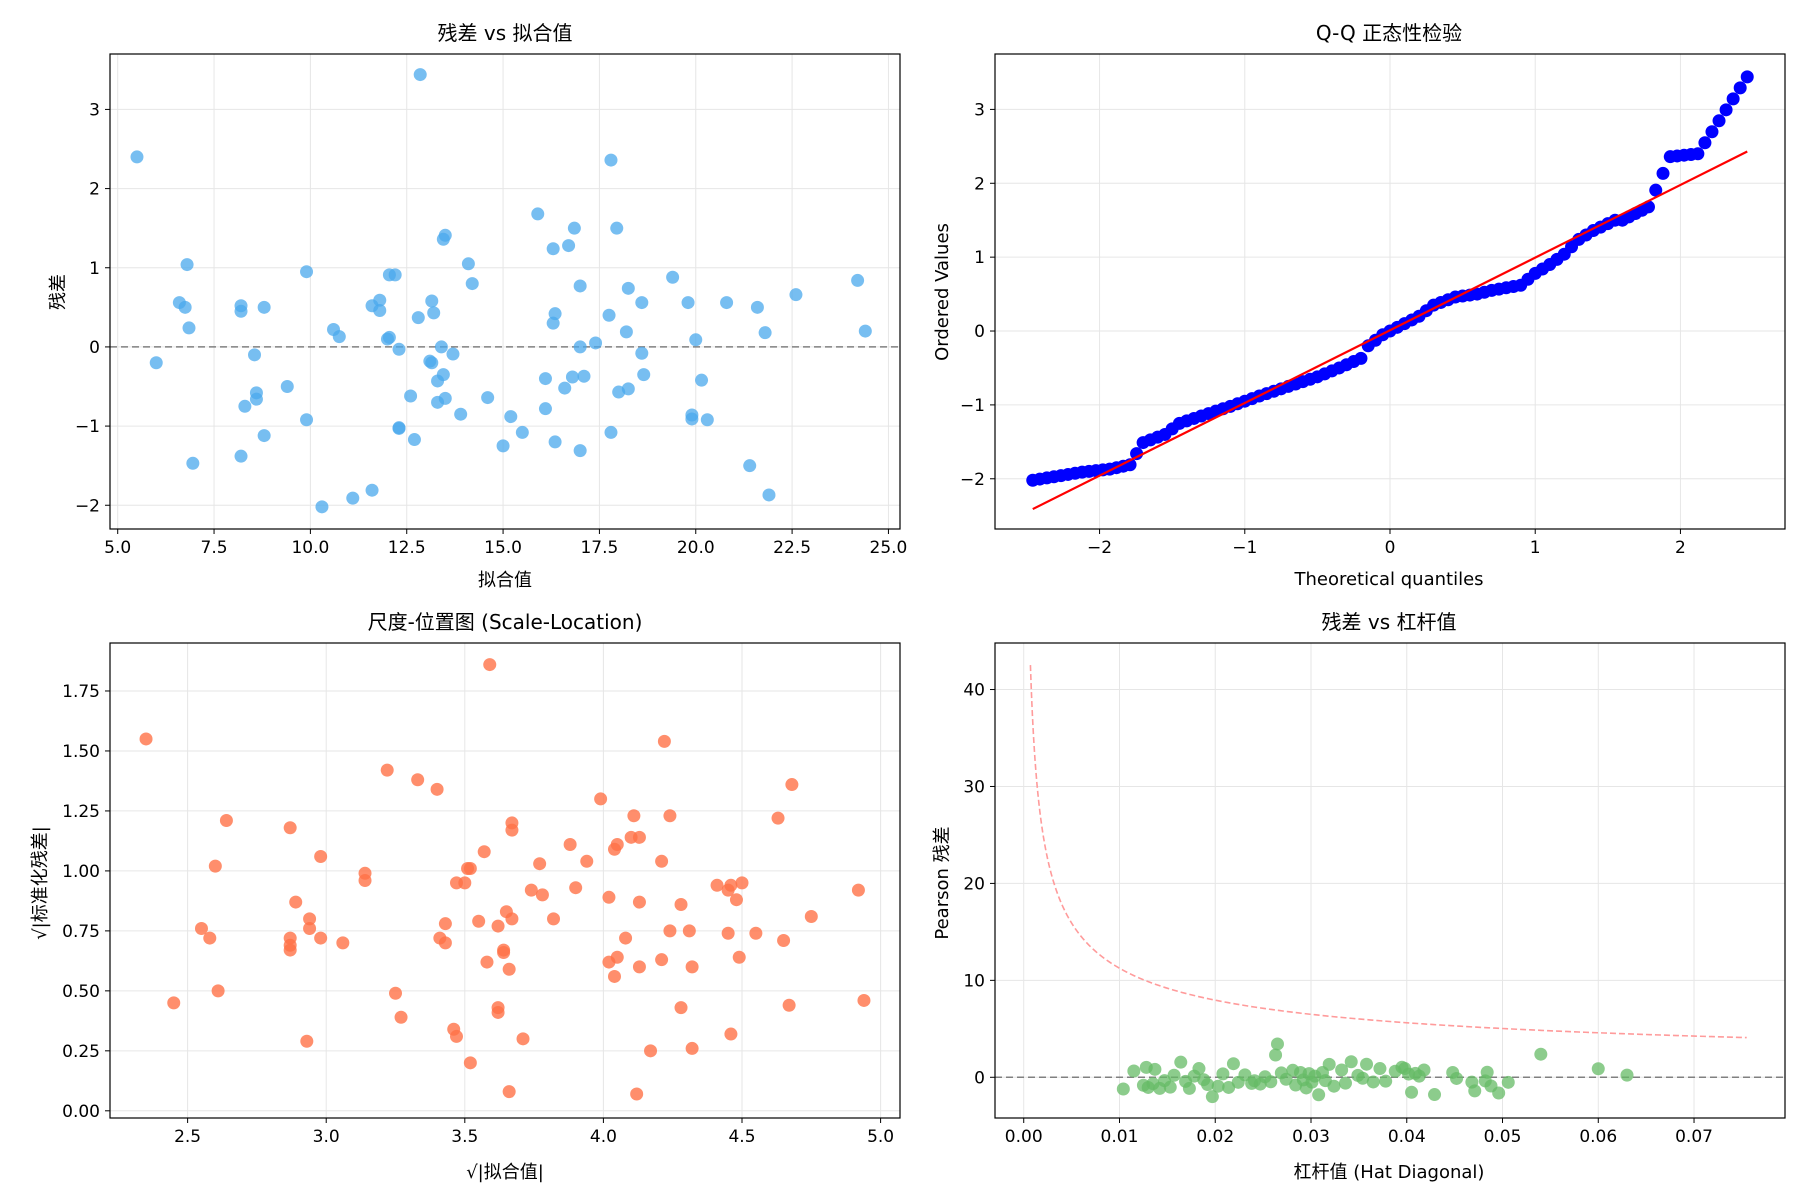 The image size is (1800, 1200). I want to click on residuals-vs-leverage-xtick-label: 0.04, so click(1407, 1137).